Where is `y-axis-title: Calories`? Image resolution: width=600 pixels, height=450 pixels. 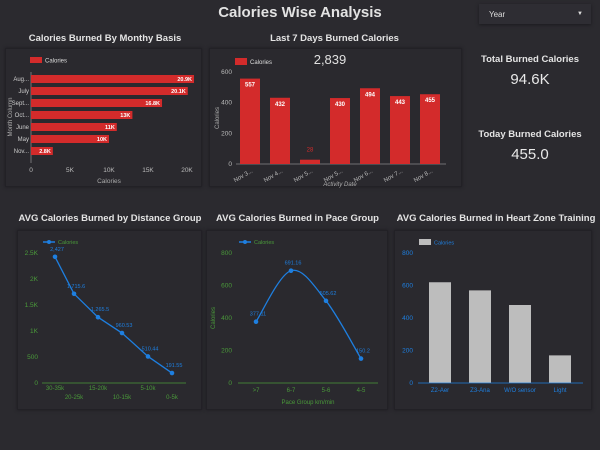
y-axis-title: Calories is located at coordinates (214, 318).